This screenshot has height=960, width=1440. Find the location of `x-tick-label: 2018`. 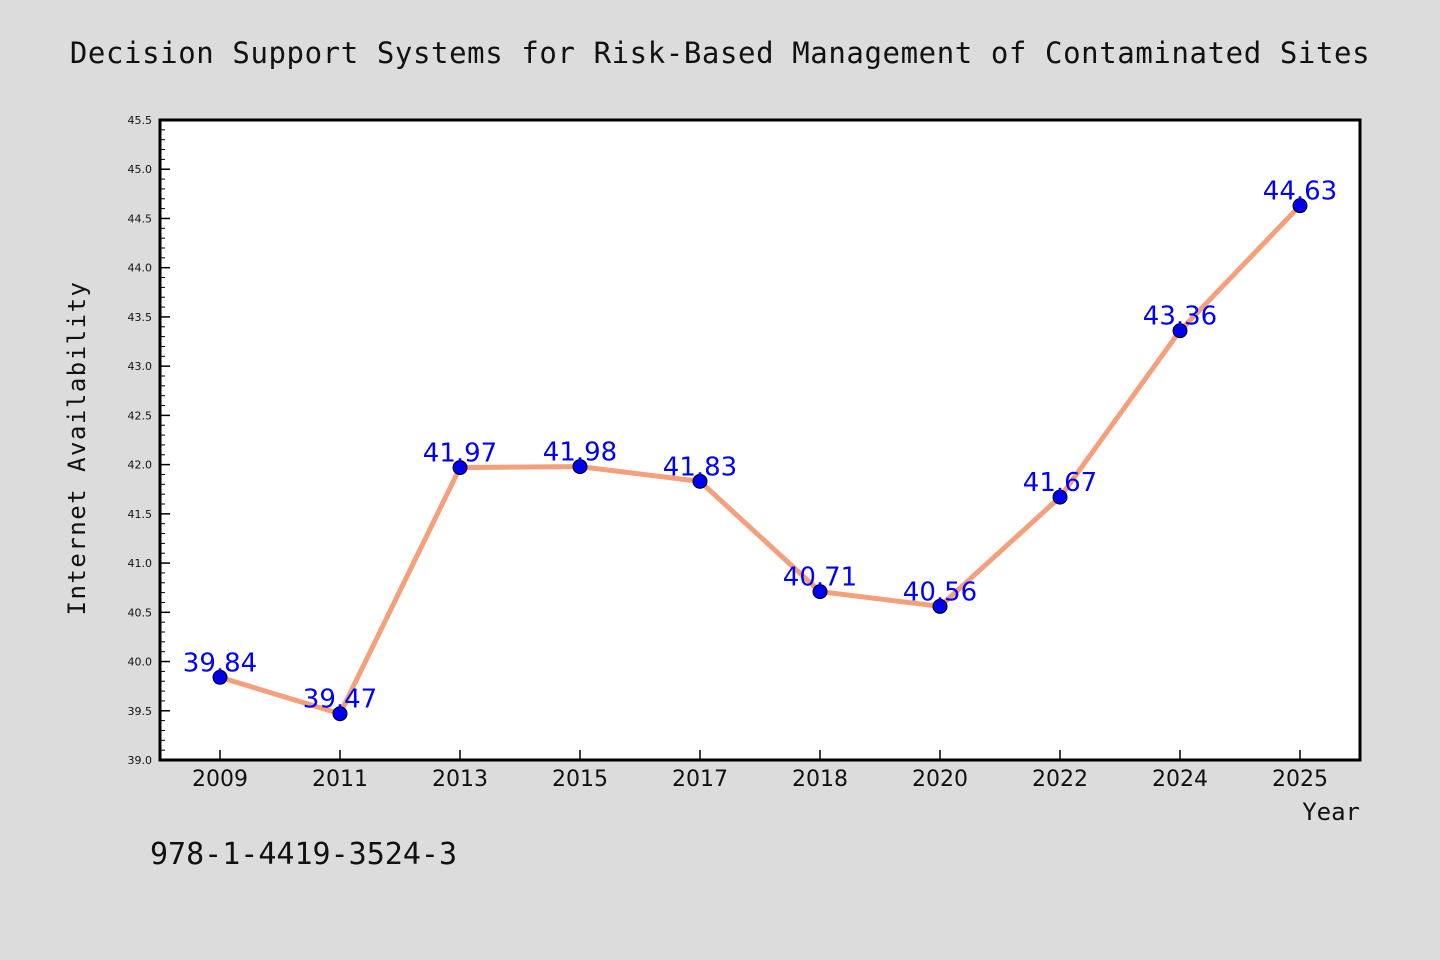

x-tick-label: 2018 is located at coordinates (820, 779).